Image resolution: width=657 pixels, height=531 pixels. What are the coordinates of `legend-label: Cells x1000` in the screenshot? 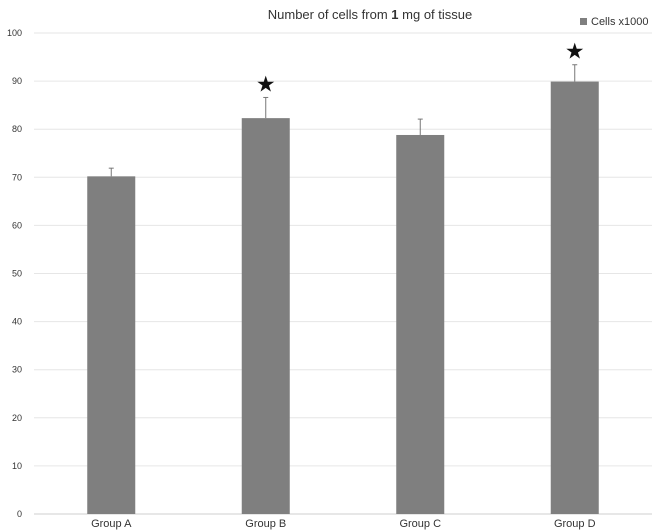 It's located at (619, 22).